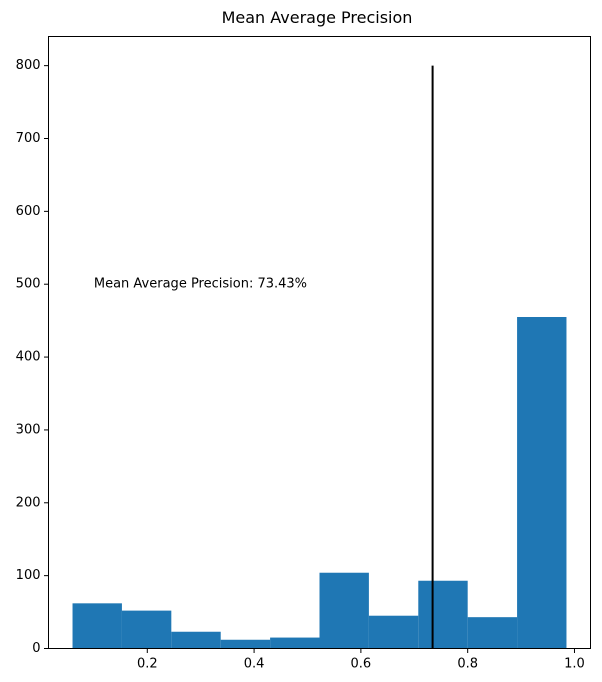  I want to click on y-tick-label: 200, so click(28, 502).